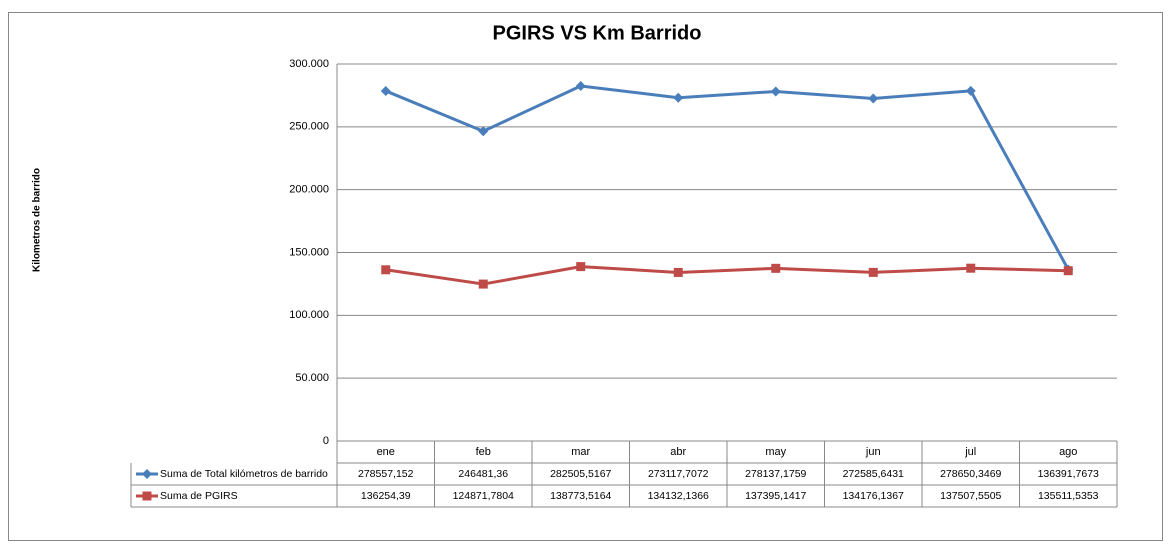 The height and width of the screenshot is (544, 1171). What do you see at coordinates (775, 452) in the screenshot?
I see `x-tick-label: may` at bounding box center [775, 452].